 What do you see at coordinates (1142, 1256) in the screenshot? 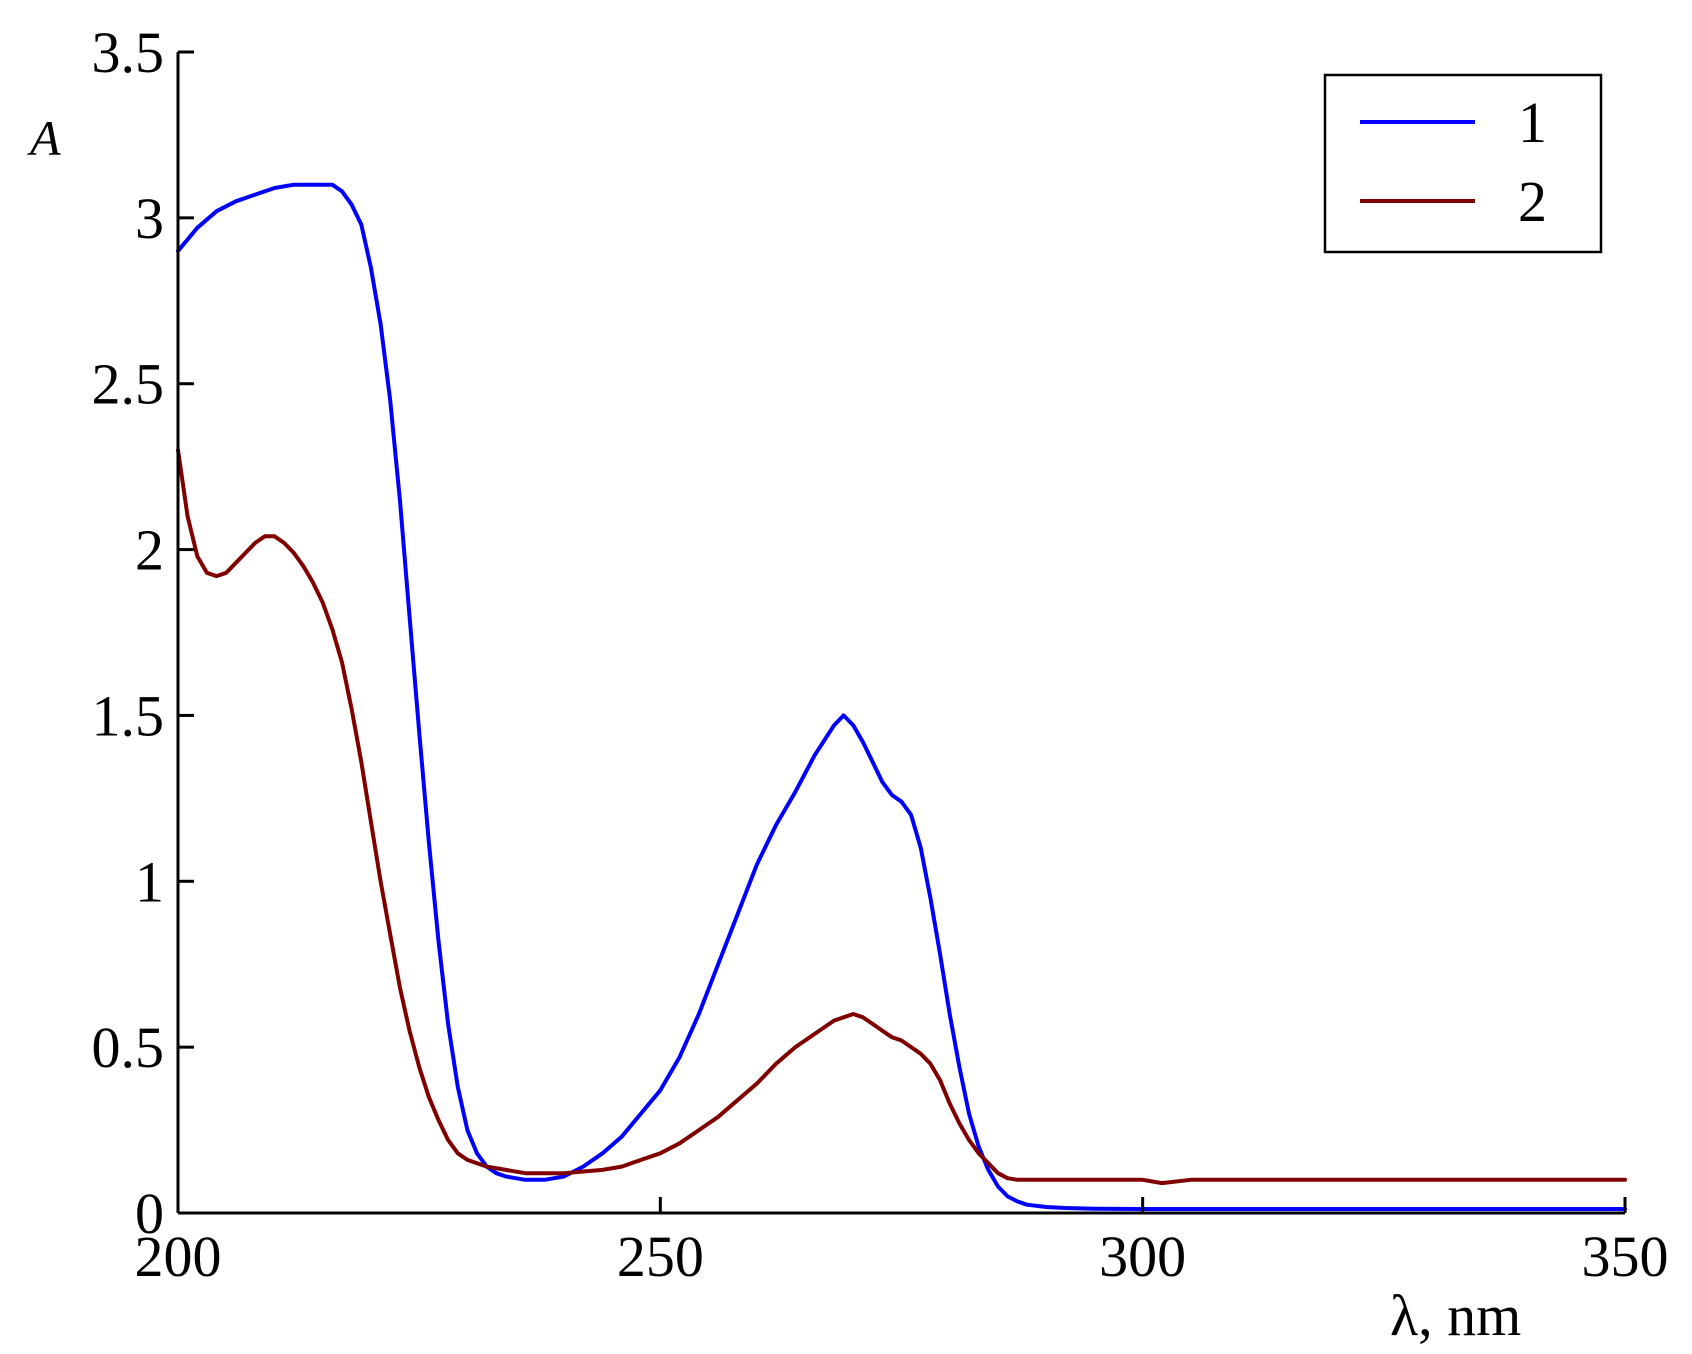
I see `x-tick-label: 300` at bounding box center [1142, 1256].